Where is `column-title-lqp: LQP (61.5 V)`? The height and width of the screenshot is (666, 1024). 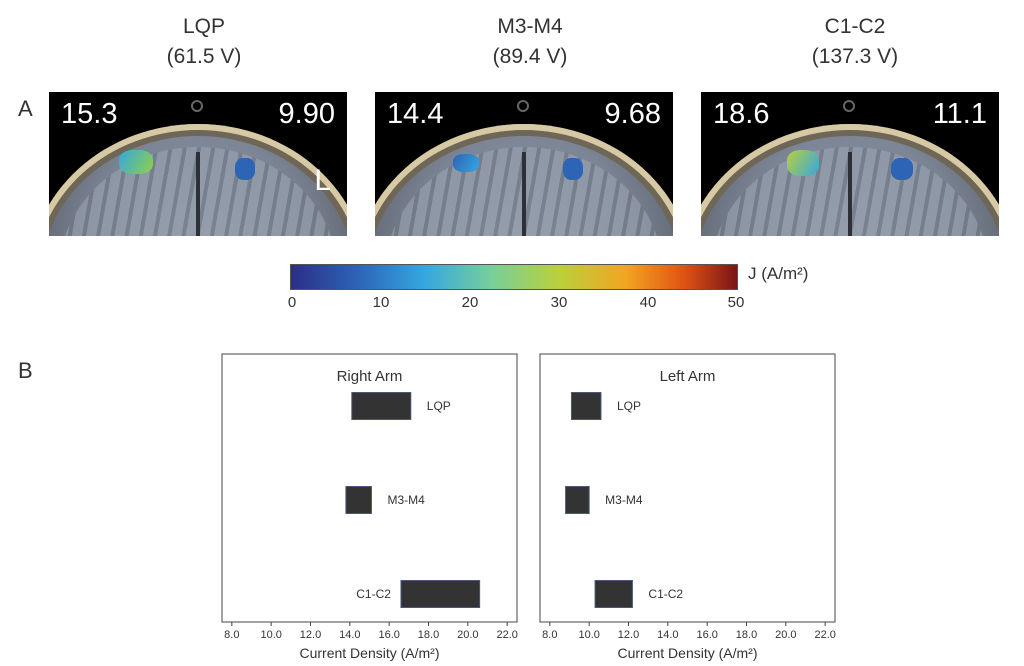 column-title-lqp: LQP (61.5 V) is located at coordinates (204, 42).